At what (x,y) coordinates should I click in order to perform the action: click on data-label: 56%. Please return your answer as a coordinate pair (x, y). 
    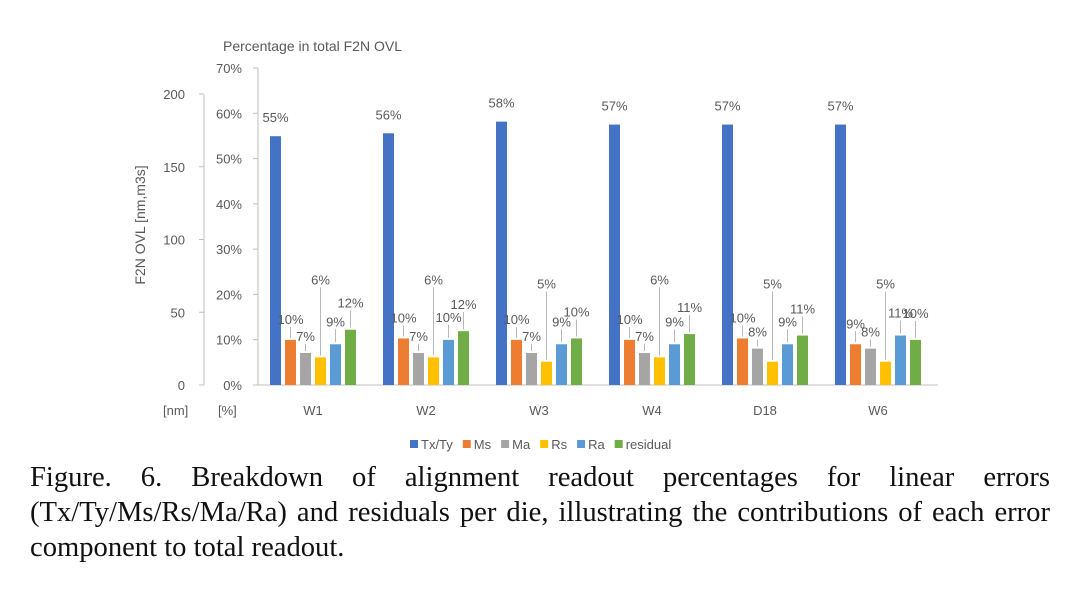
    Looking at the image, I should click on (388, 114).